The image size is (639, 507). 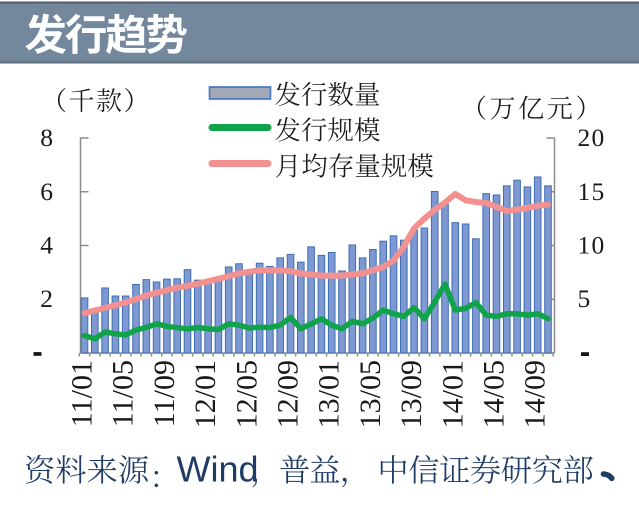 I want to click on svg-text: 8, so click(x=46, y=137).